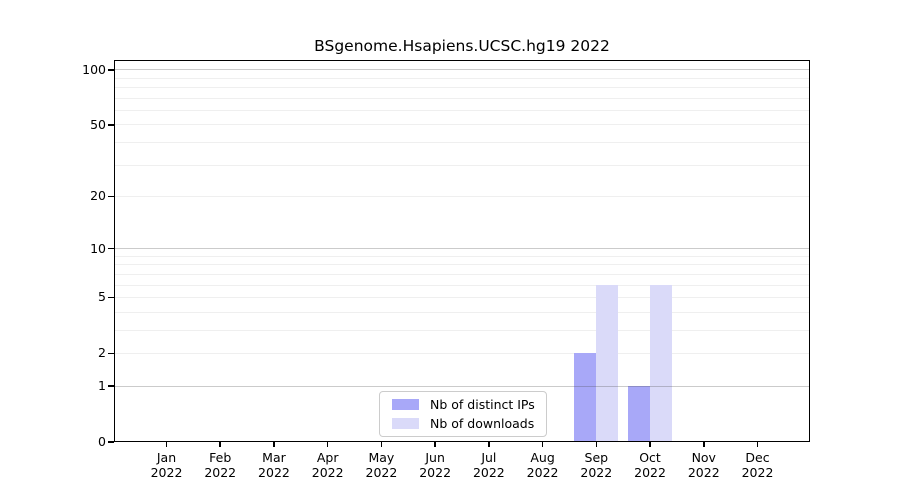 The height and width of the screenshot is (500, 900). I want to click on x-tick-month: Feb, so click(220, 457).